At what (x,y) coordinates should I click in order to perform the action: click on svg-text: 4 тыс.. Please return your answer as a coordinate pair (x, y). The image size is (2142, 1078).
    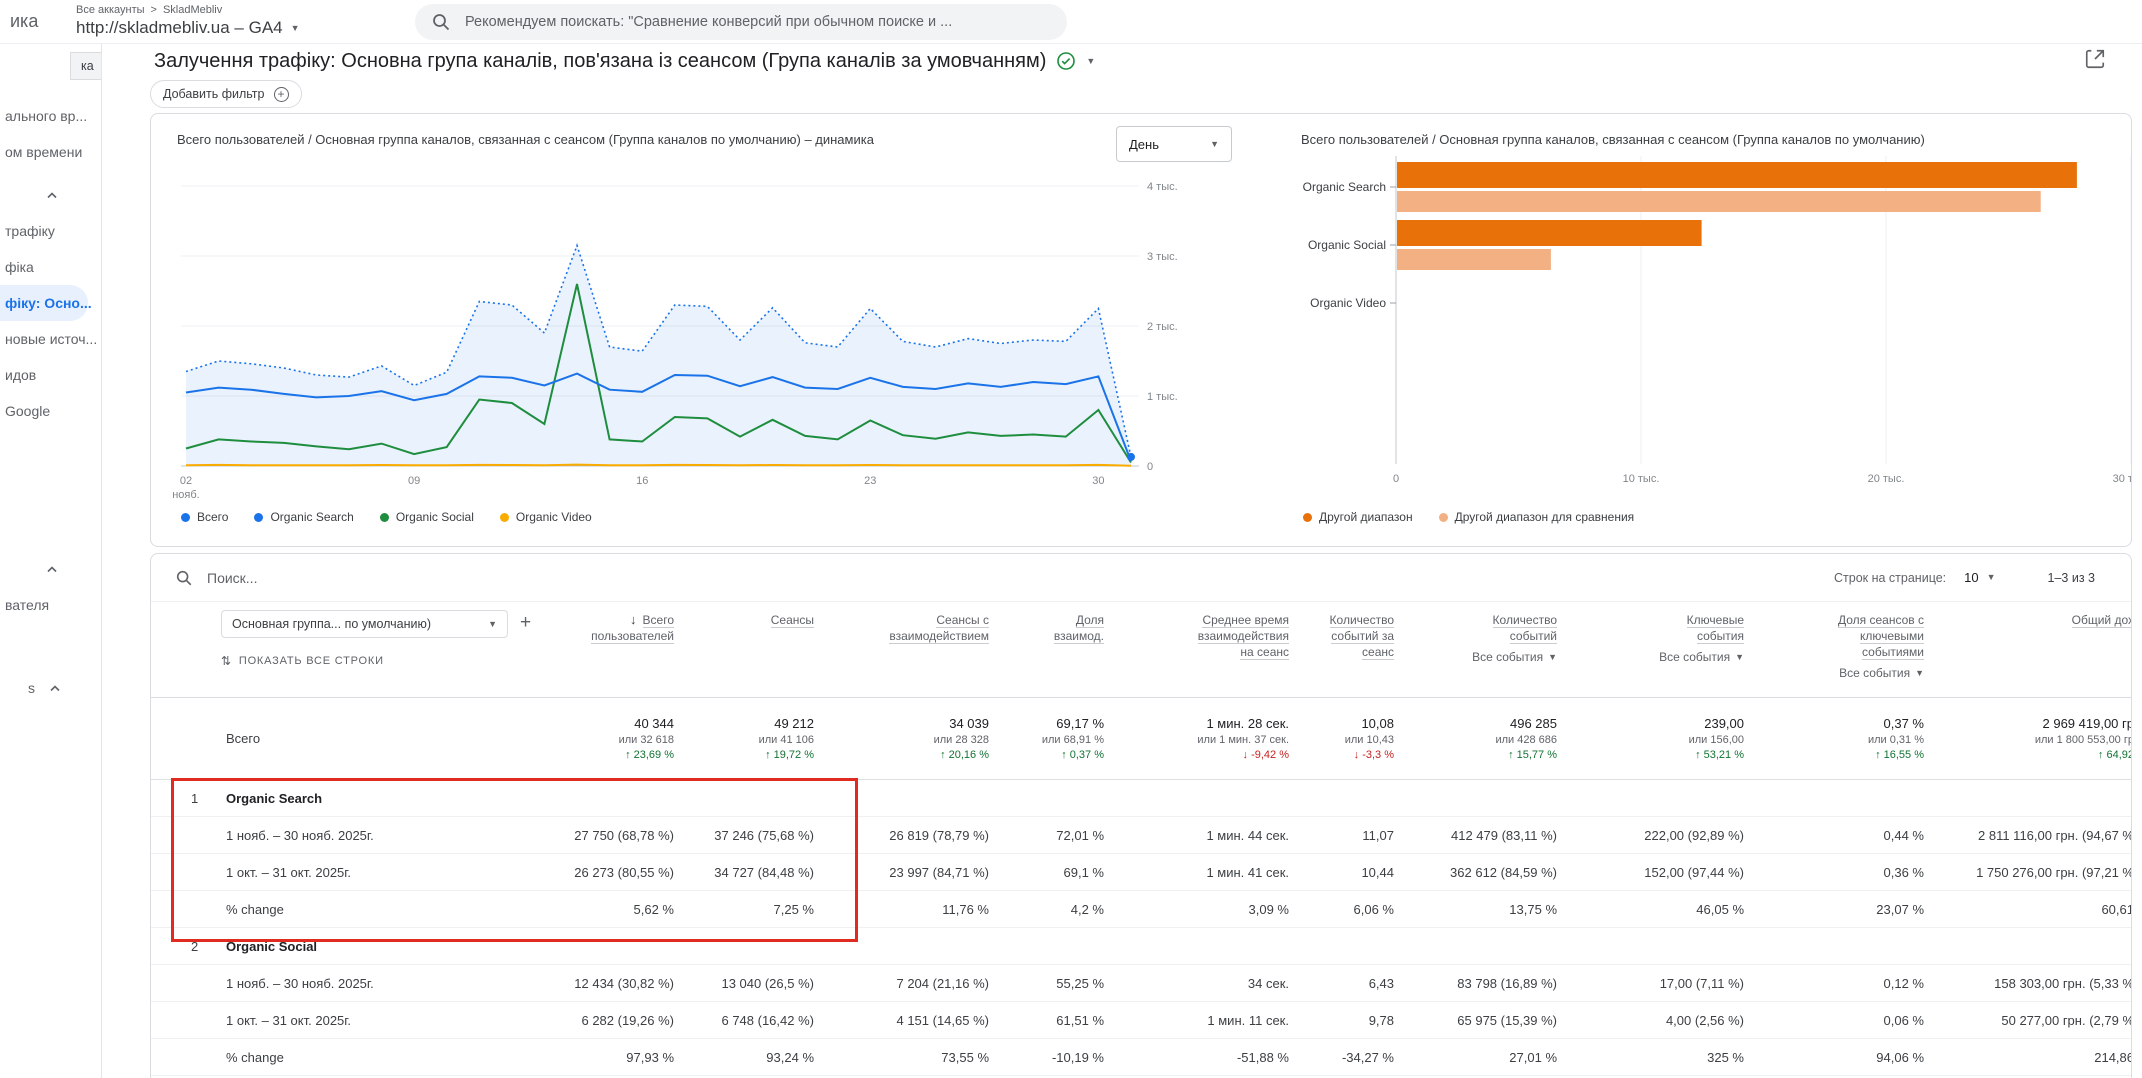
    Looking at the image, I should click on (1162, 187).